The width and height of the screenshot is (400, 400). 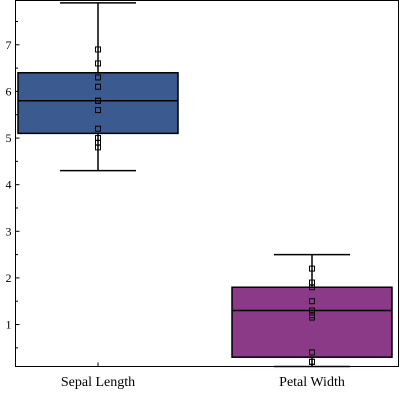 What do you see at coordinates (13, 184) in the screenshot?
I see `y-axis: 1 2 3 4 5 6 7` at bounding box center [13, 184].